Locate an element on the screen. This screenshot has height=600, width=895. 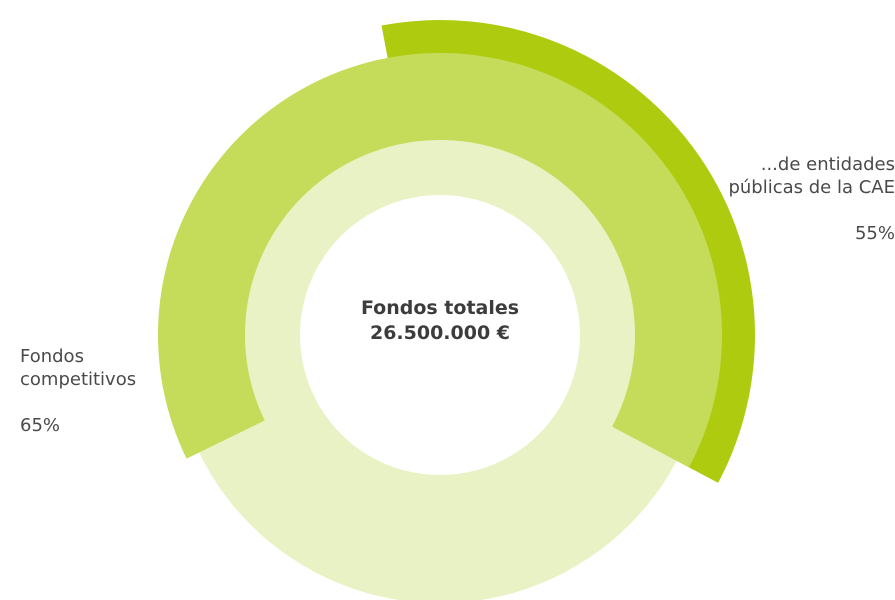
segment-value-label: 65% is located at coordinates (40, 425).